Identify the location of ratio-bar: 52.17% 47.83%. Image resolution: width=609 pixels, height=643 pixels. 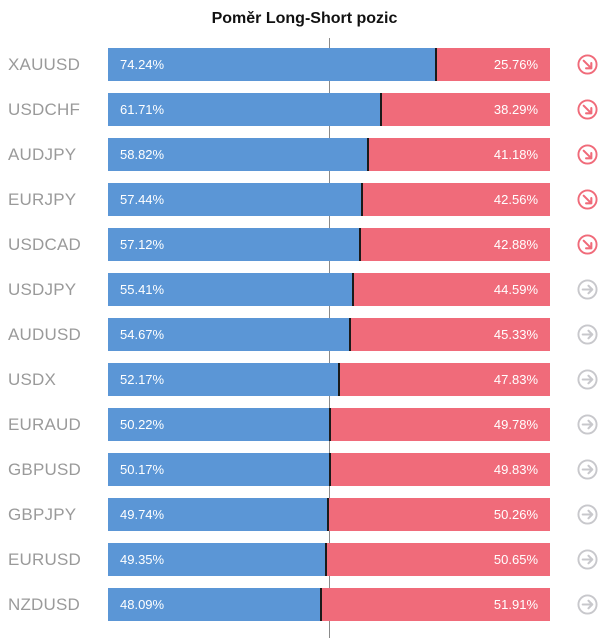
(329, 379).